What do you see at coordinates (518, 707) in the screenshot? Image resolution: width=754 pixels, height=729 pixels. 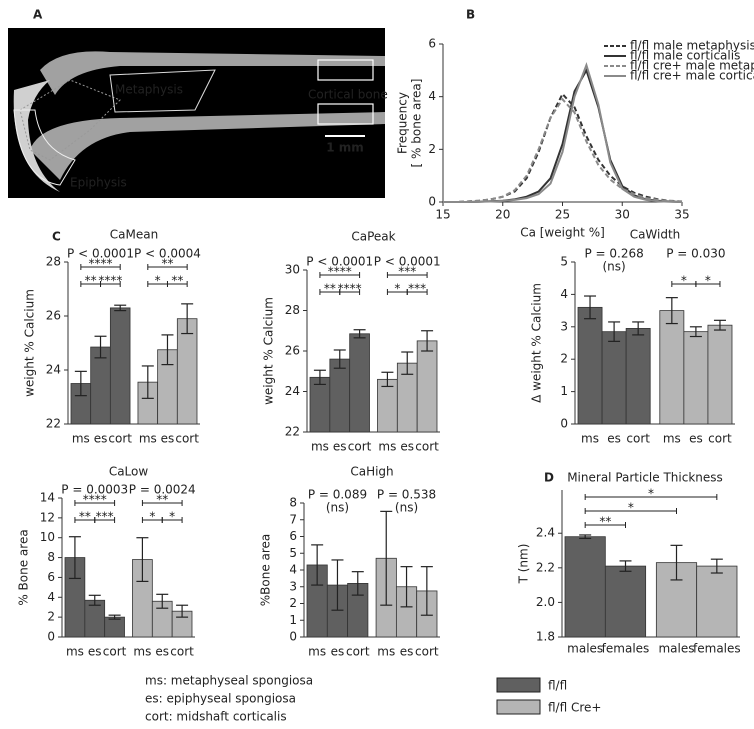 I see `legend-swatch` at bounding box center [518, 707].